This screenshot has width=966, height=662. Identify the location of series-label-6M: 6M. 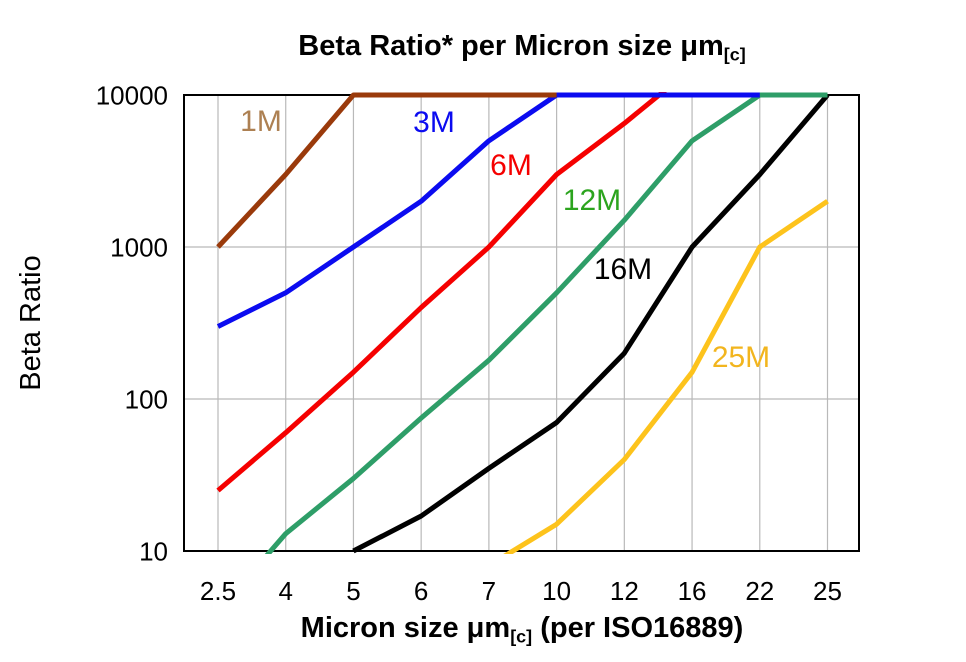
(511, 165).